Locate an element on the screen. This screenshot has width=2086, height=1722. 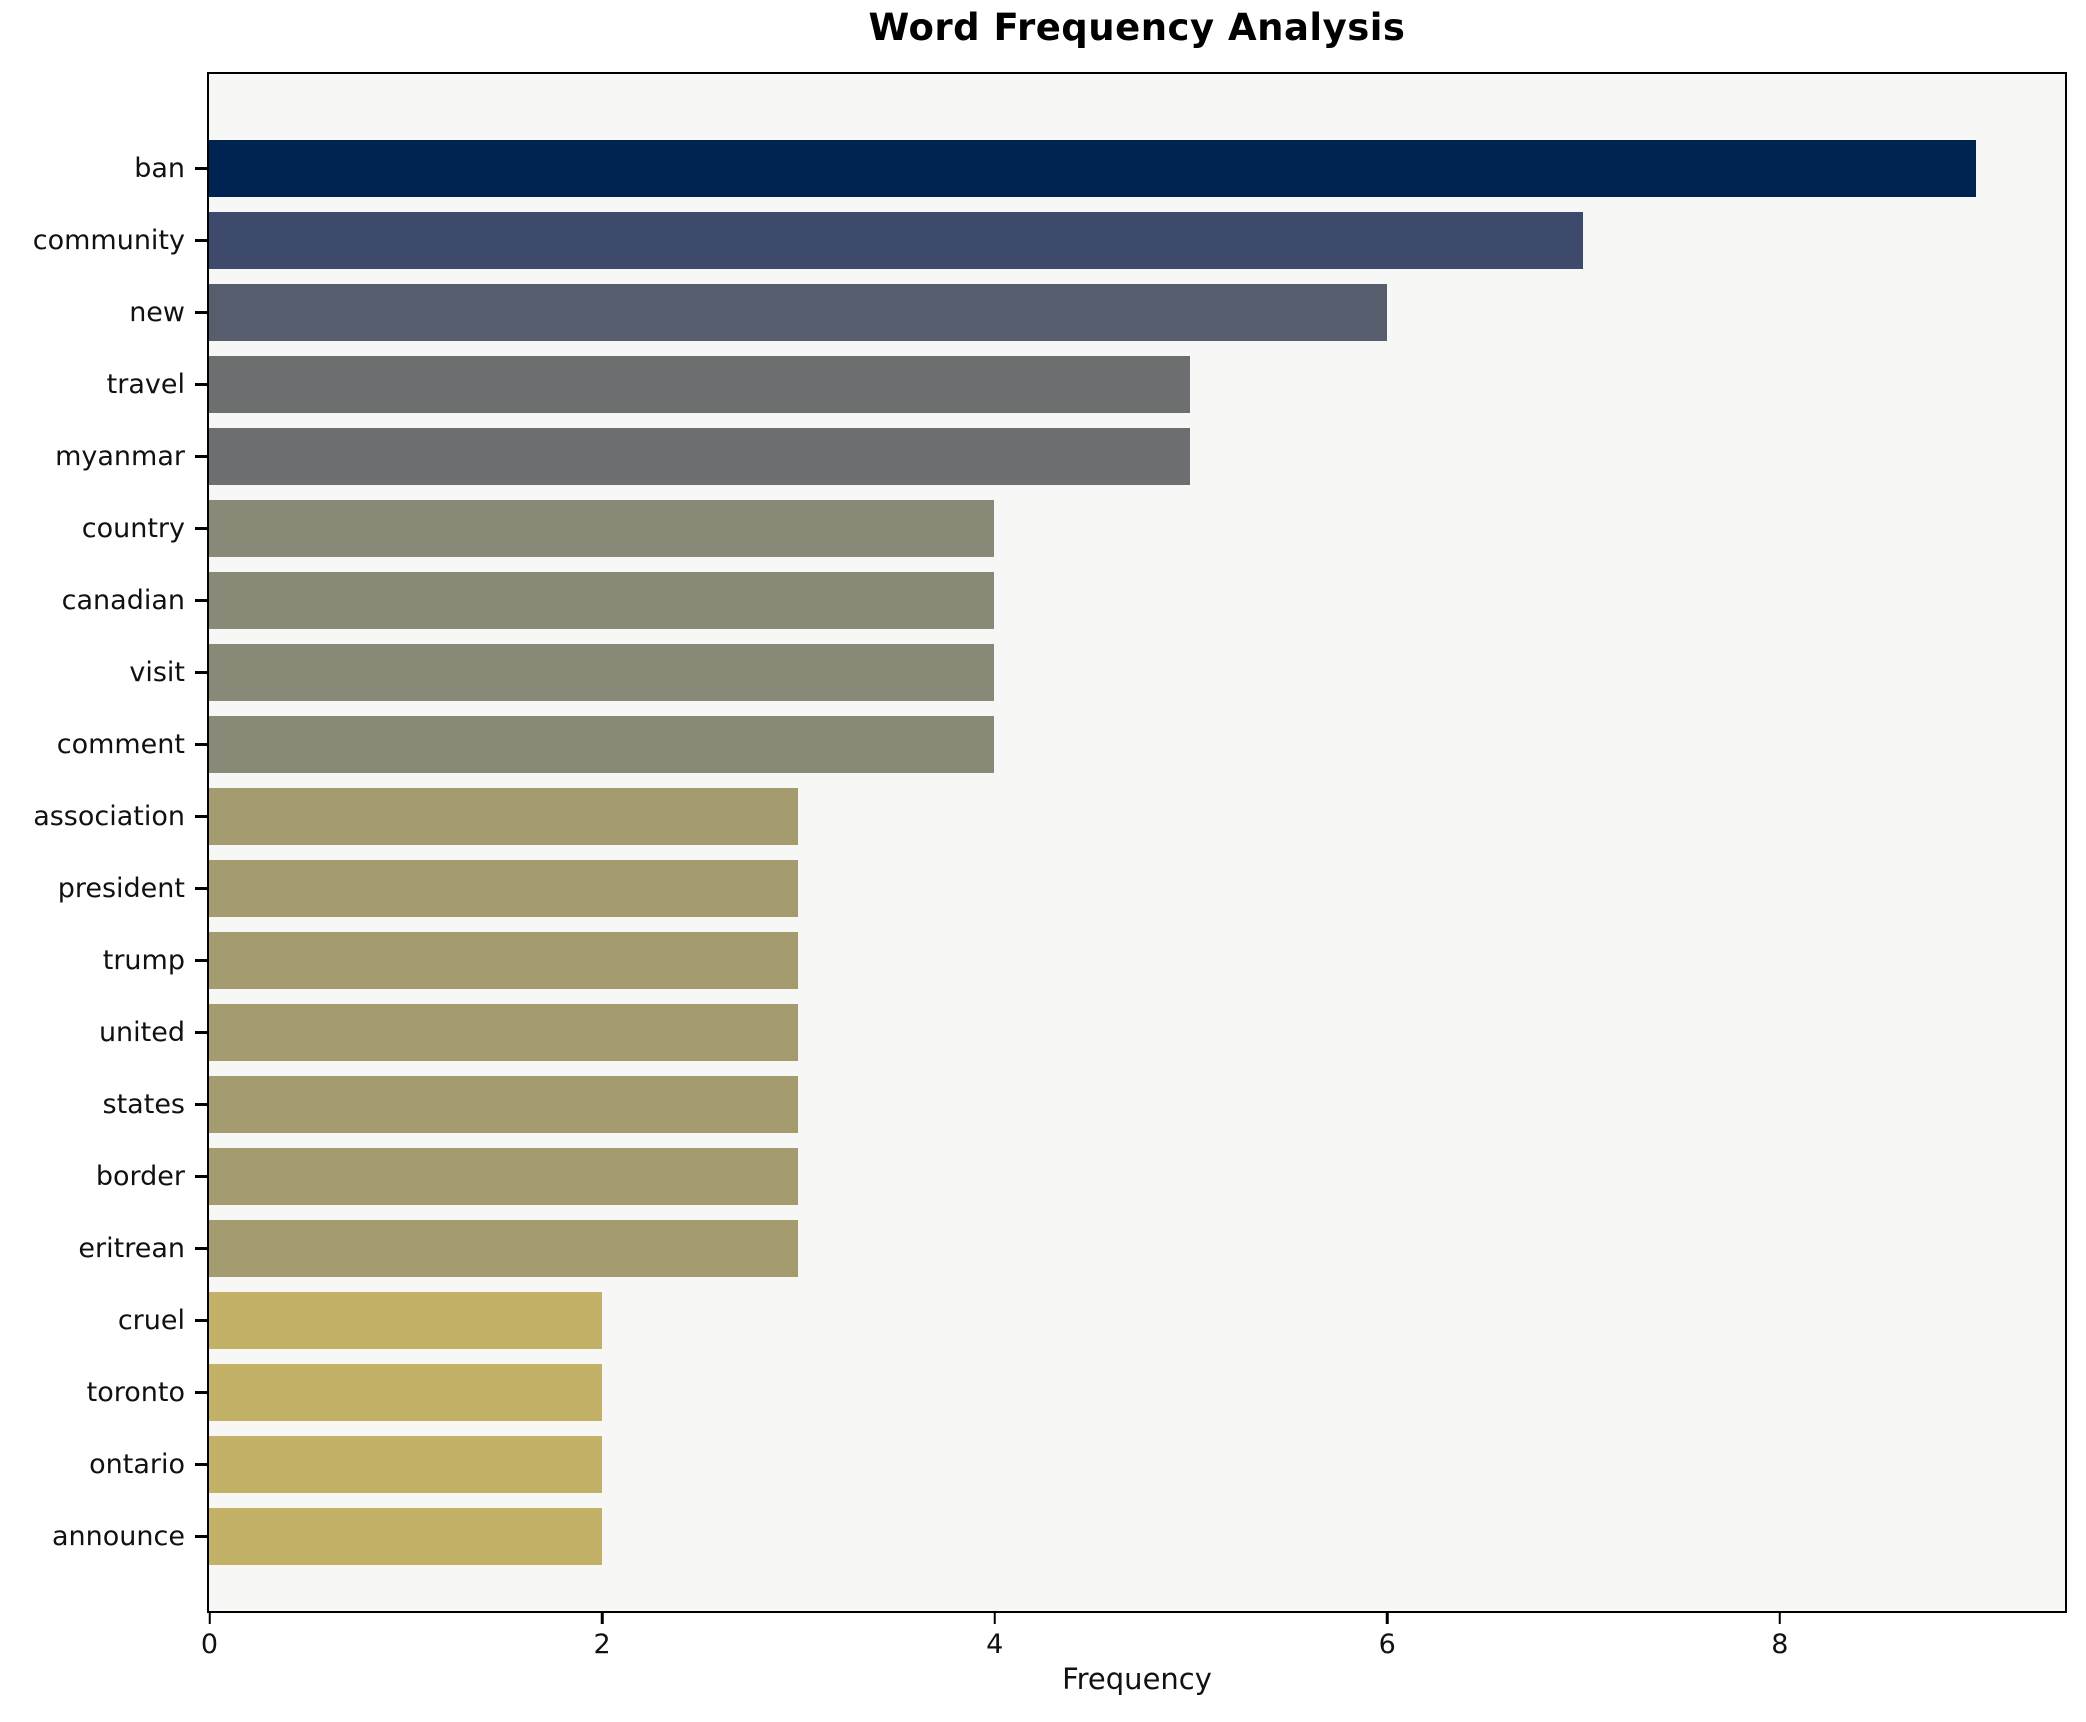
y-tick-label-myanmar: myanmar is located at coordinates (120, 456).